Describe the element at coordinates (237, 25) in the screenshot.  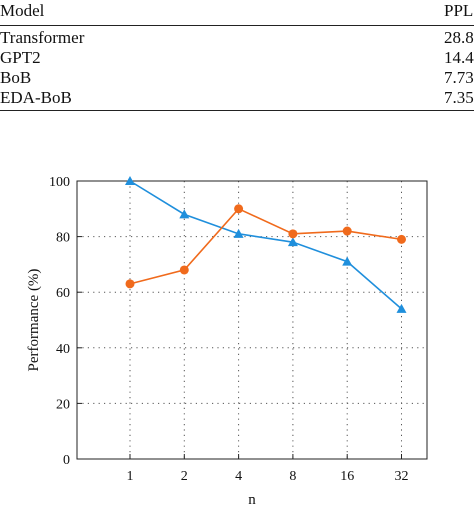
I see `table-header-rule` at that location.